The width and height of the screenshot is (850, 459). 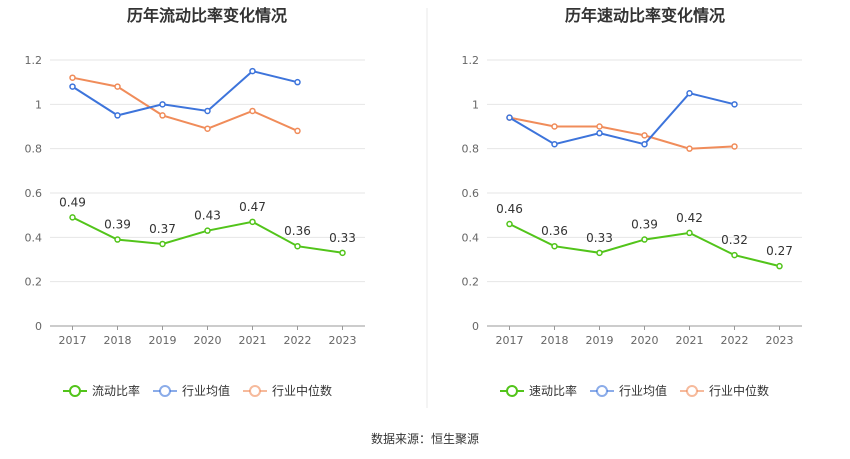 What do you see at coordinates (645, 15) in the screenshot?
I see `chart-title: 历年速动比率变化情况` at bounding box center [645, 15].